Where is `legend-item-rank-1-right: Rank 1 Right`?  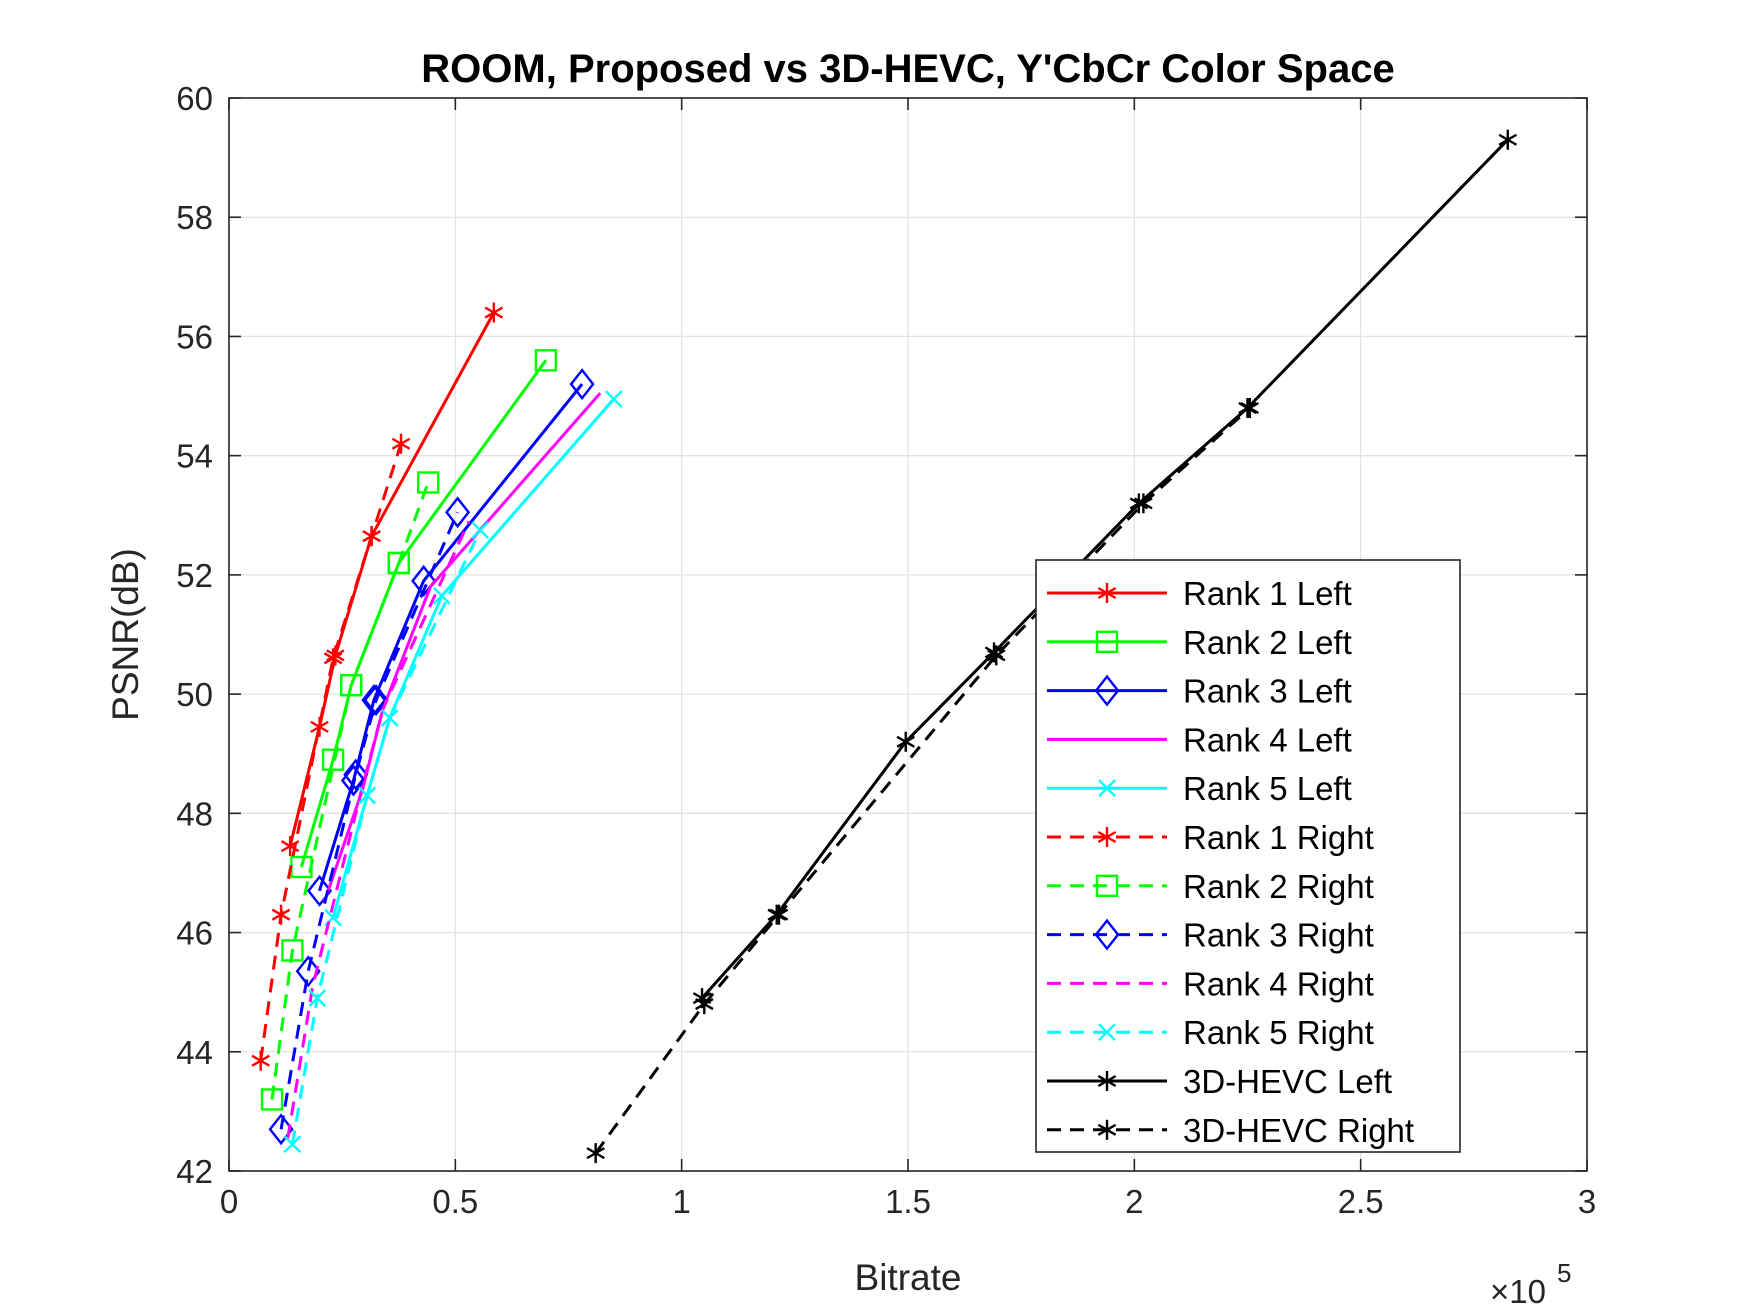 legend-item-rank-1-right: Rank 1 Right is located at coordinates (1210, 837).